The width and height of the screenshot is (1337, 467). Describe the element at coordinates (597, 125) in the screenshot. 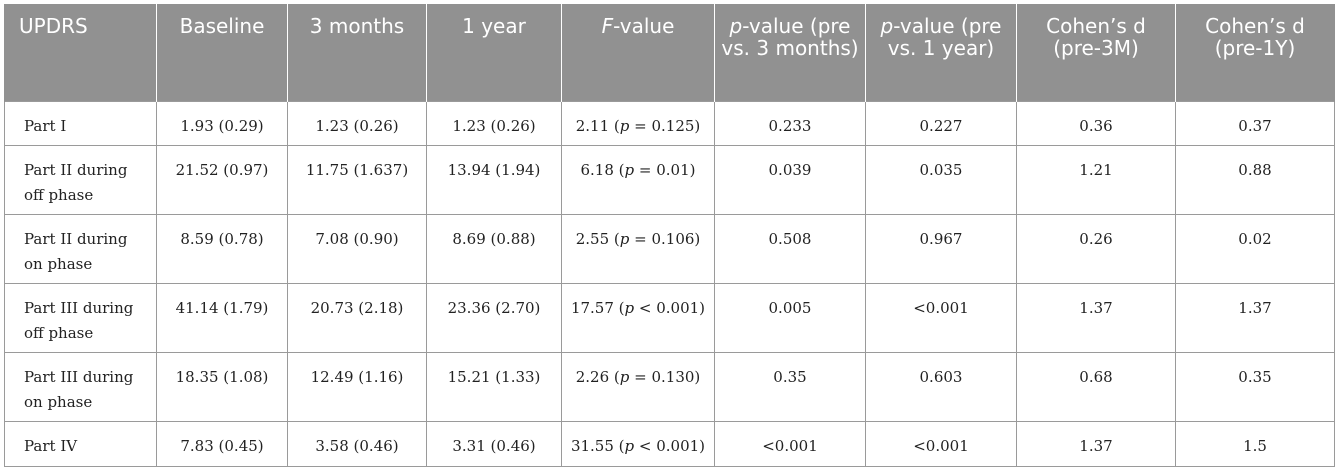

I see `f-value-number: 2.11 (` at that location.